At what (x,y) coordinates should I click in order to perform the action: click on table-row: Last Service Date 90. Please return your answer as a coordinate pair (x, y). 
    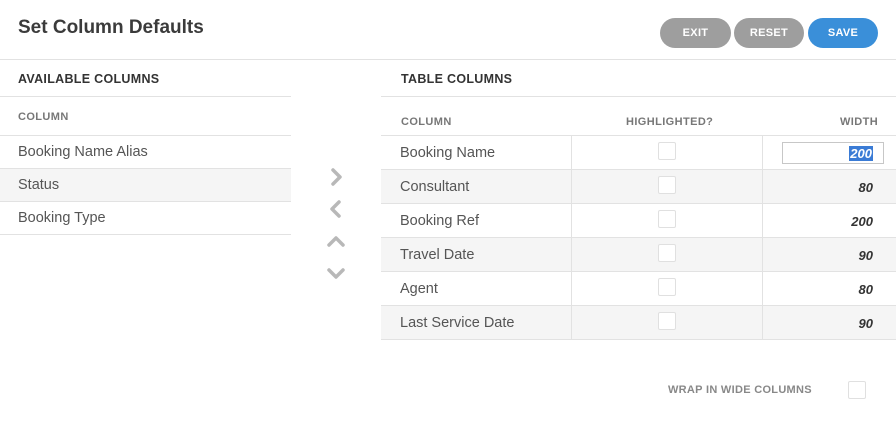
    Looking at the image, I should click on (638, 323).